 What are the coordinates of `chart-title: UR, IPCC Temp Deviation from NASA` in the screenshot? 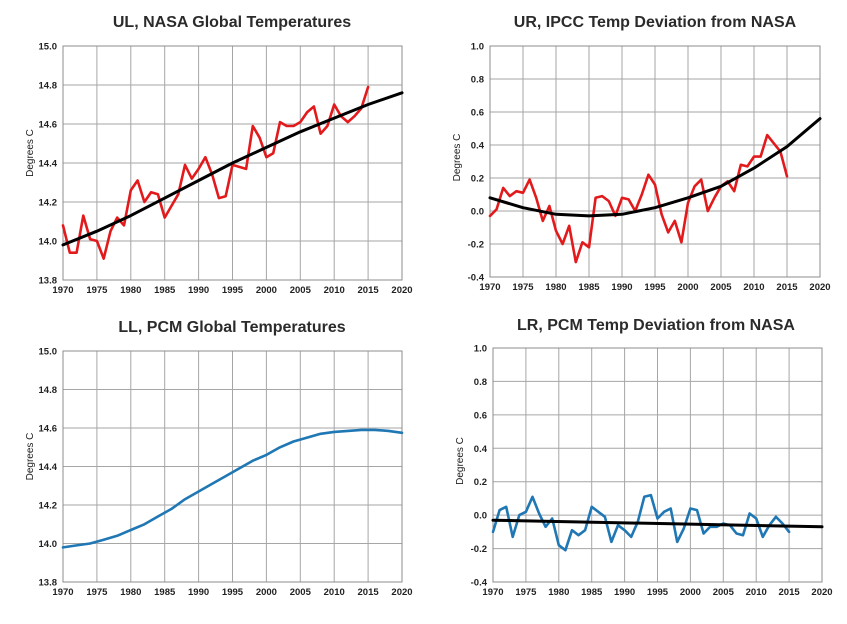 It's located at (655, 22).